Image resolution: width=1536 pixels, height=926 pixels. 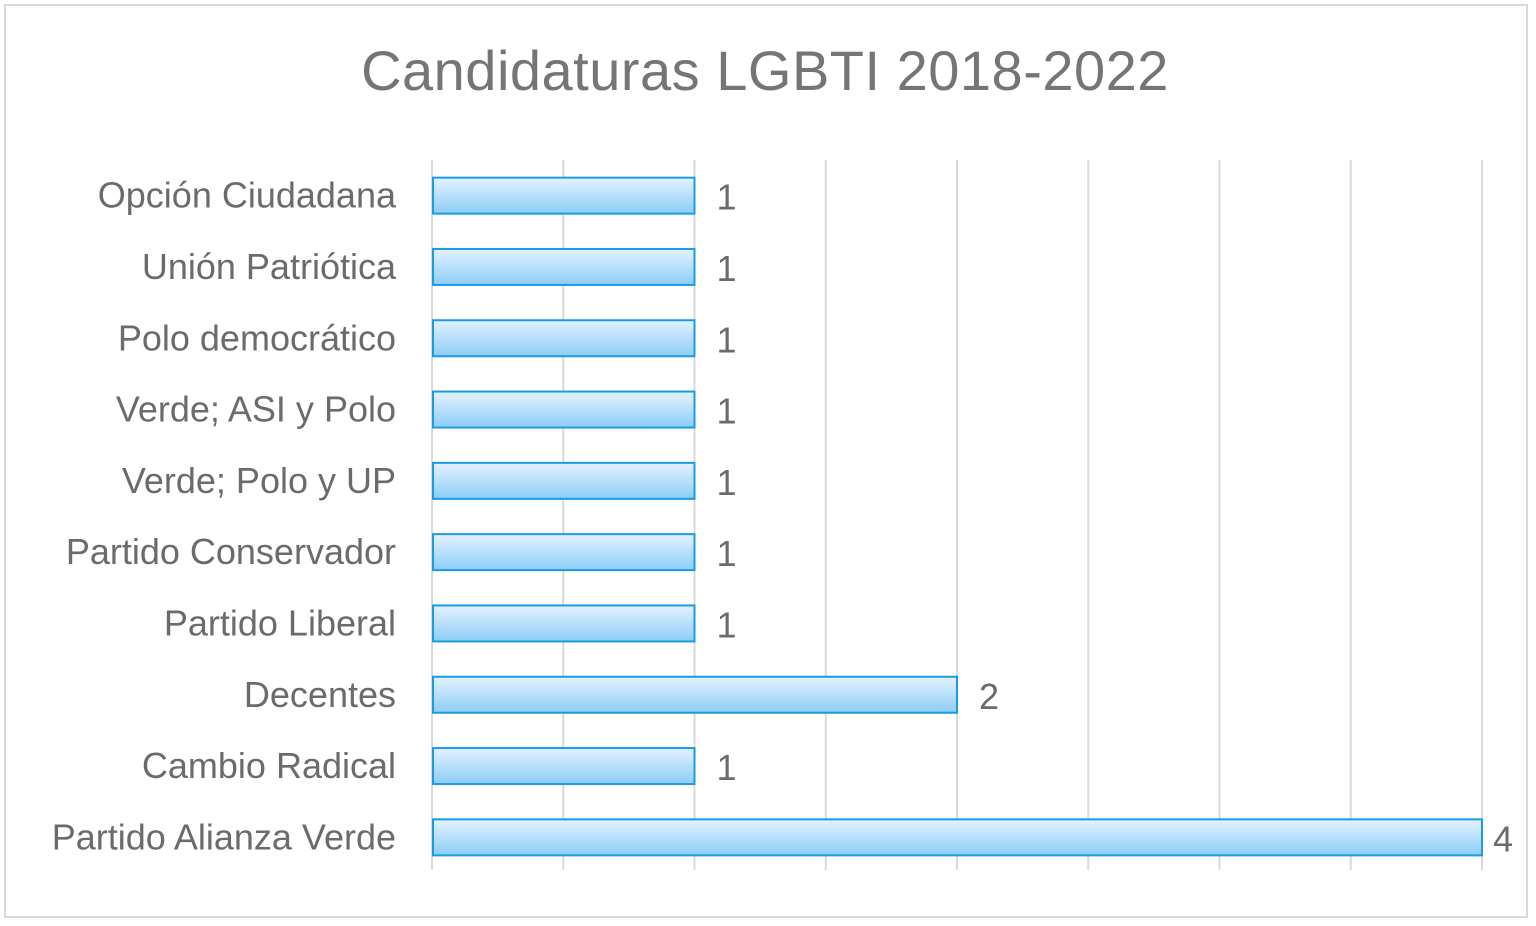 I want to click on category-label: Partido Alianza Verde, so click(x=224, y=836).